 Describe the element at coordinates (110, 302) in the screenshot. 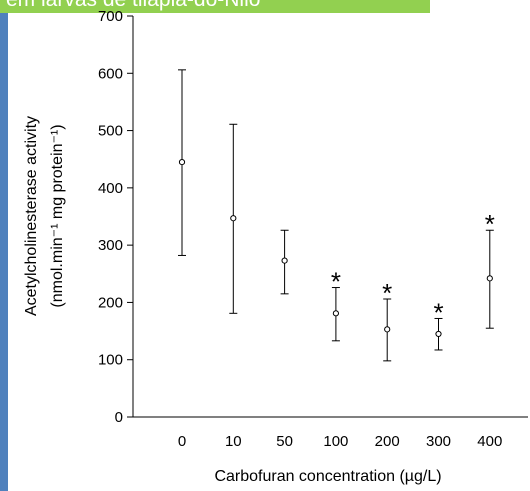

I see `y-tick-label: 200` at that location.